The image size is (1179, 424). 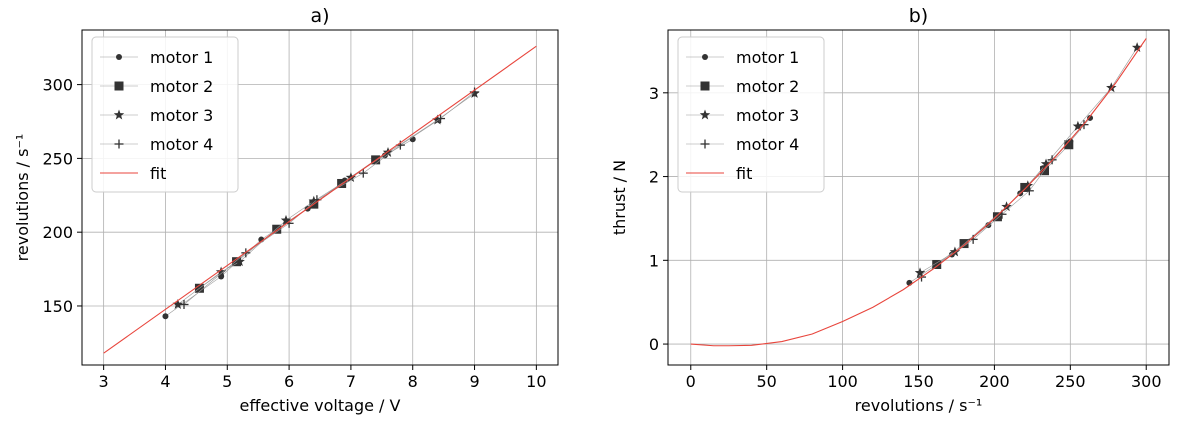 I want to click on y-tick-label: 200, so click(x=57, y=232).